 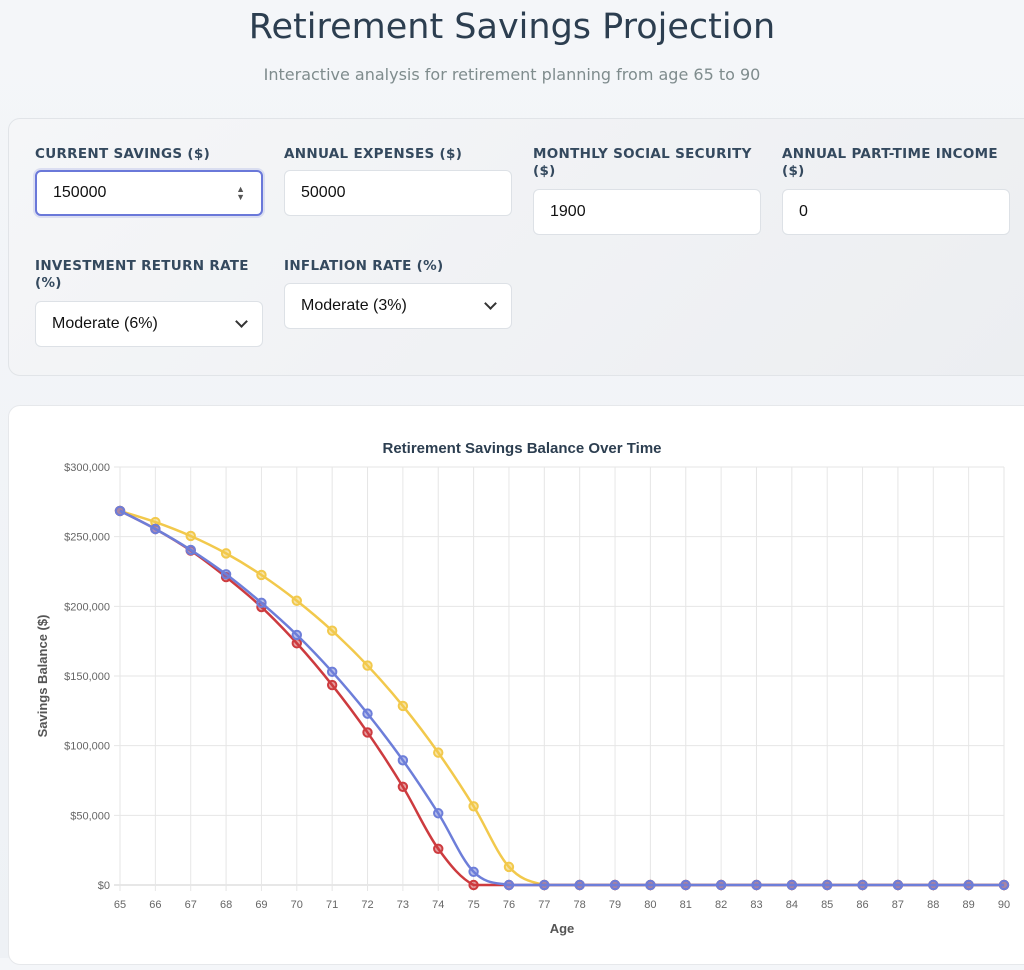 I want to click on return-rate-value: Moderate (6%), so click(x=105, y=323).